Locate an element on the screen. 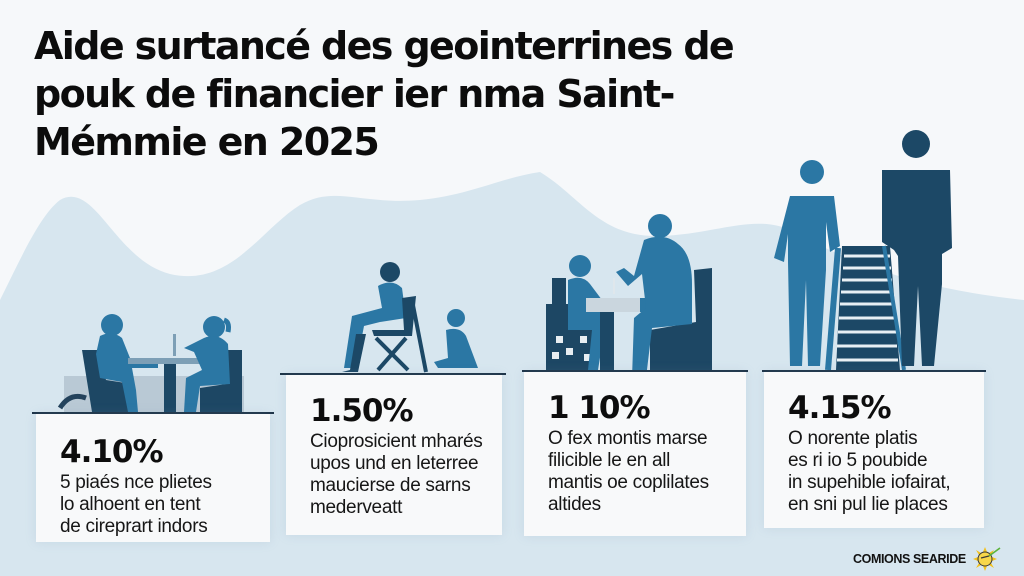  desc-line: en sni pul lie places is located at coordinates (868, 504).